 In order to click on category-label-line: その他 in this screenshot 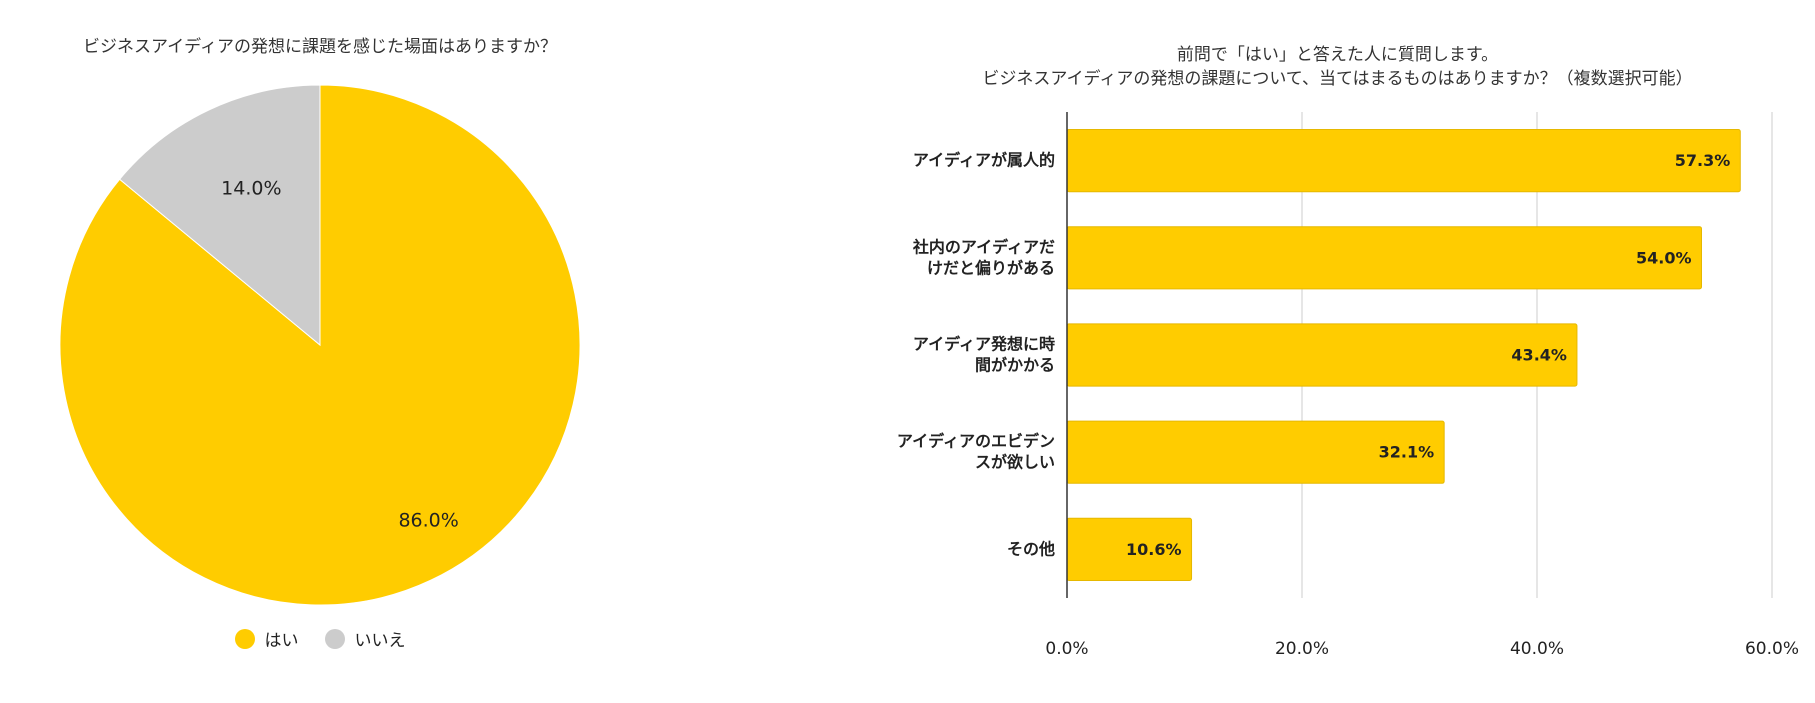, I will do `click(1031, 548)`.